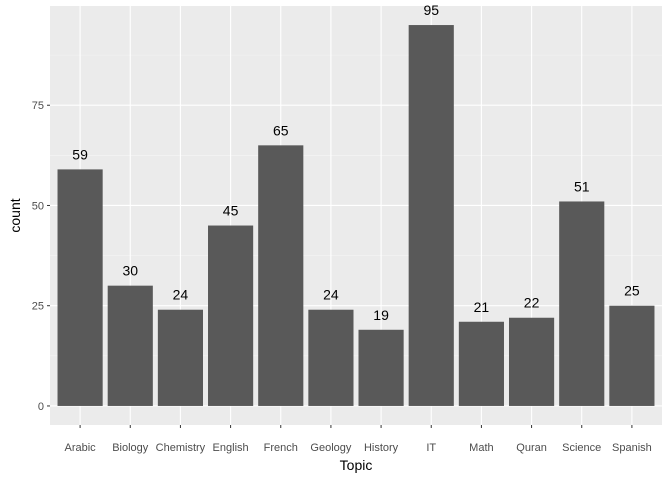  Describe the element at coordinates (231, 315) in the screenshot. I see `bar-english` at that location.